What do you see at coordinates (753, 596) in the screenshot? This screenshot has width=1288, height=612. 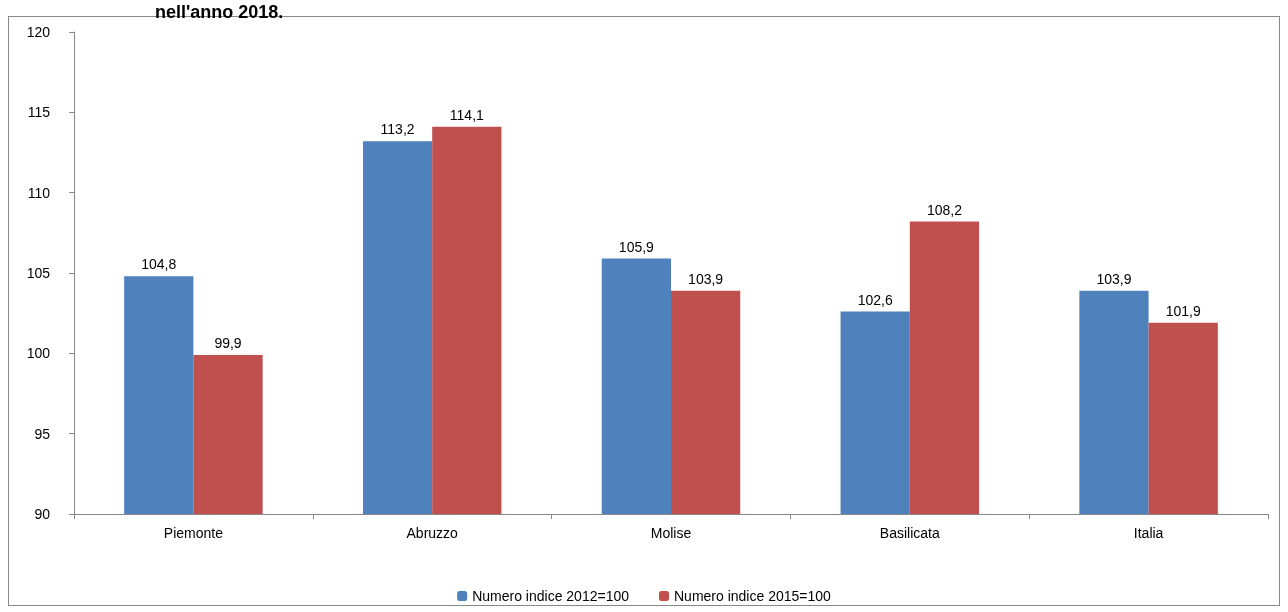 I see `legend-label: Numero indice 2015=100` at bounding box center [753, 596].